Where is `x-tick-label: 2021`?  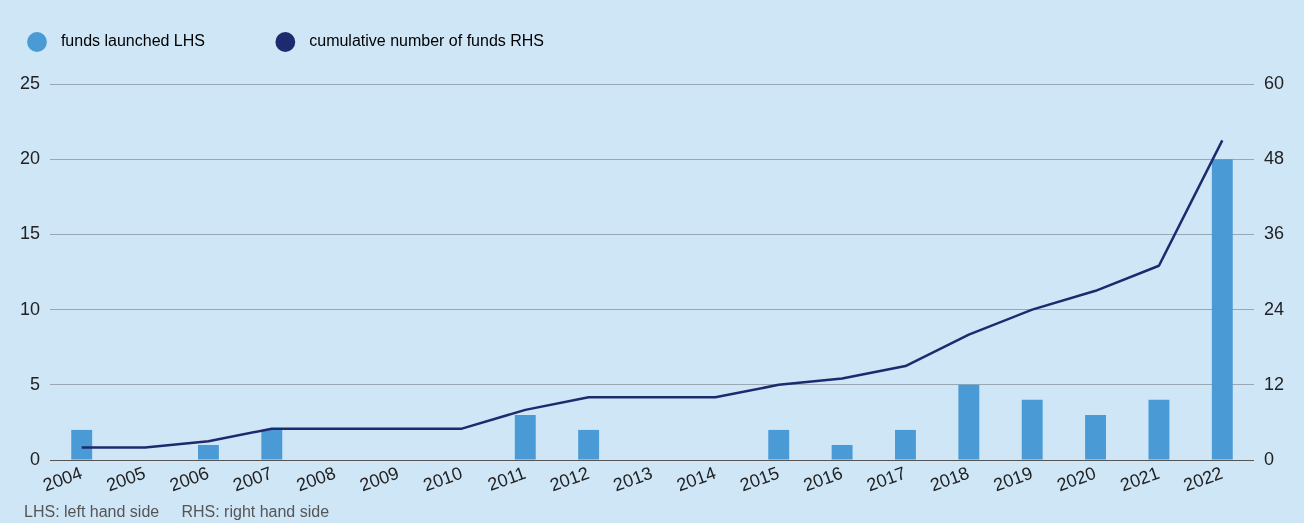
x-tick-label: 2021 is located at coordinates (1139, 479).